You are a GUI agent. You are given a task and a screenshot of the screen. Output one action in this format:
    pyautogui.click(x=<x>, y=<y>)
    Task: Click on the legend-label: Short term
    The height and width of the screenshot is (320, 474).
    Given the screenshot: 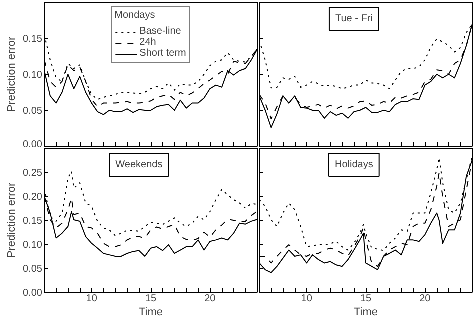 What is the action you would take?
    pyautogui.click(x=163, y=53)
    